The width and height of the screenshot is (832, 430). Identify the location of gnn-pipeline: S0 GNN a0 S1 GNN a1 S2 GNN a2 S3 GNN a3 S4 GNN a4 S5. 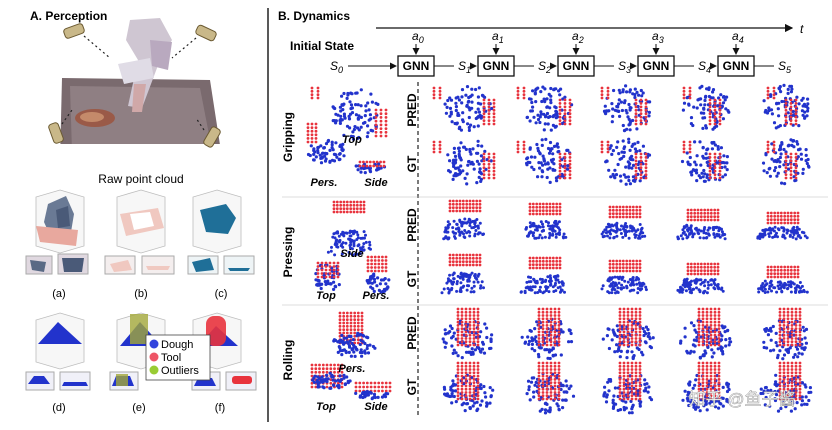
(561, 53).